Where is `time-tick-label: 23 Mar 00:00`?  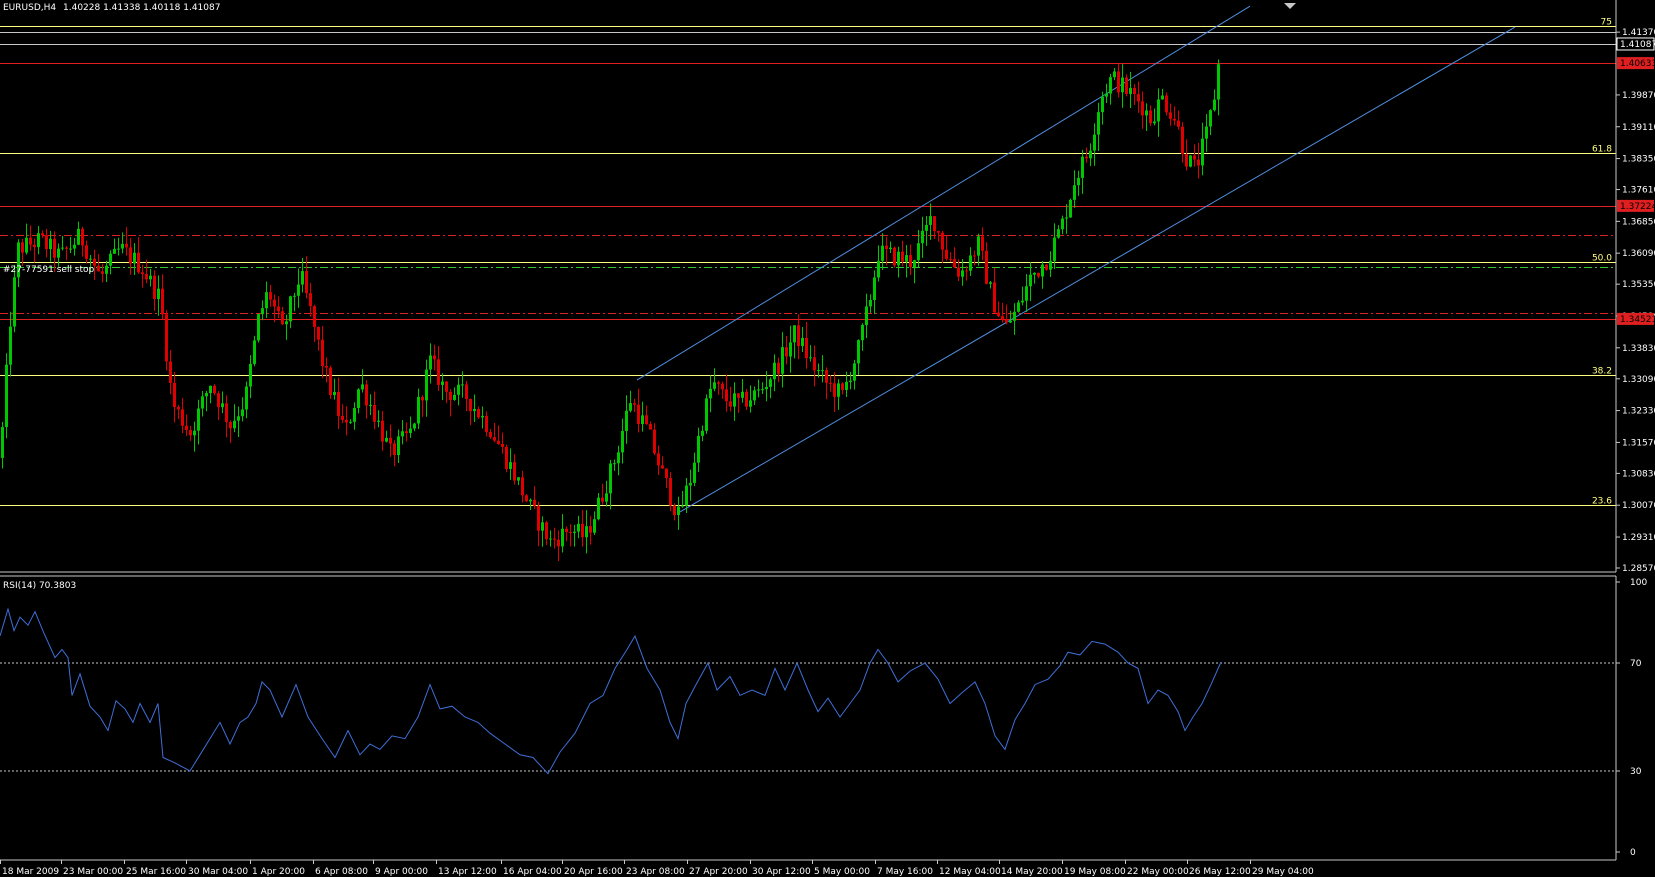 time-tick-label: 23 Mar 00:00 is located at coordinates (93, 872).